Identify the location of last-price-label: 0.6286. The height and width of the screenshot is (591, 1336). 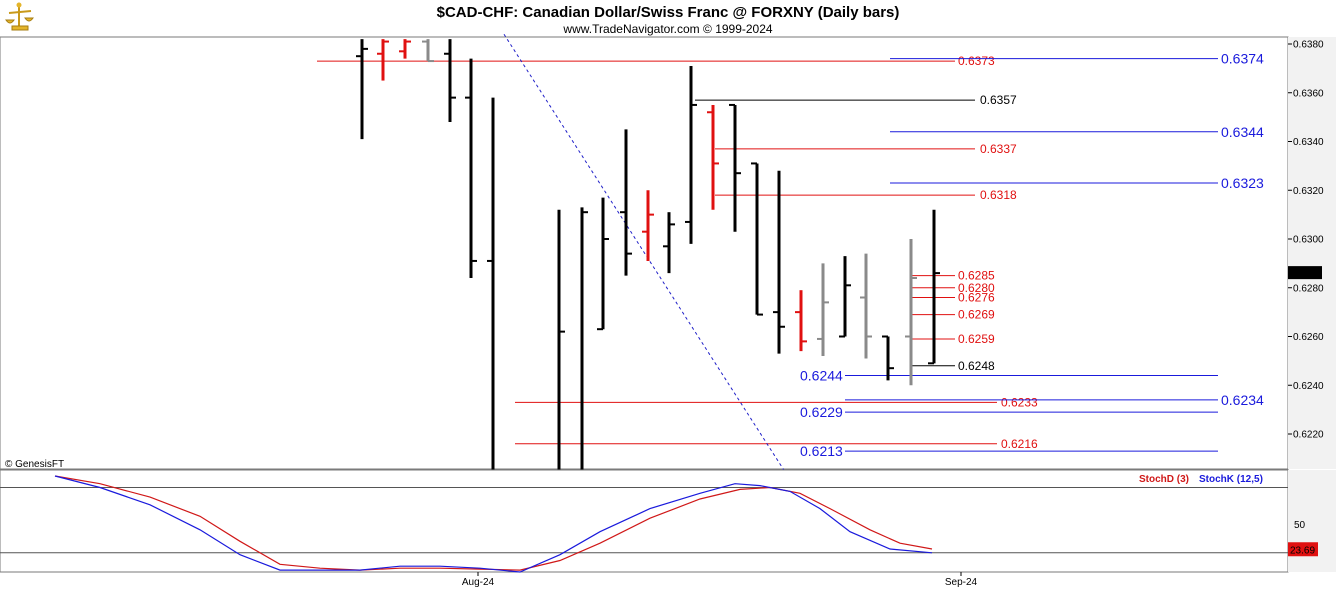
(1305, 274).